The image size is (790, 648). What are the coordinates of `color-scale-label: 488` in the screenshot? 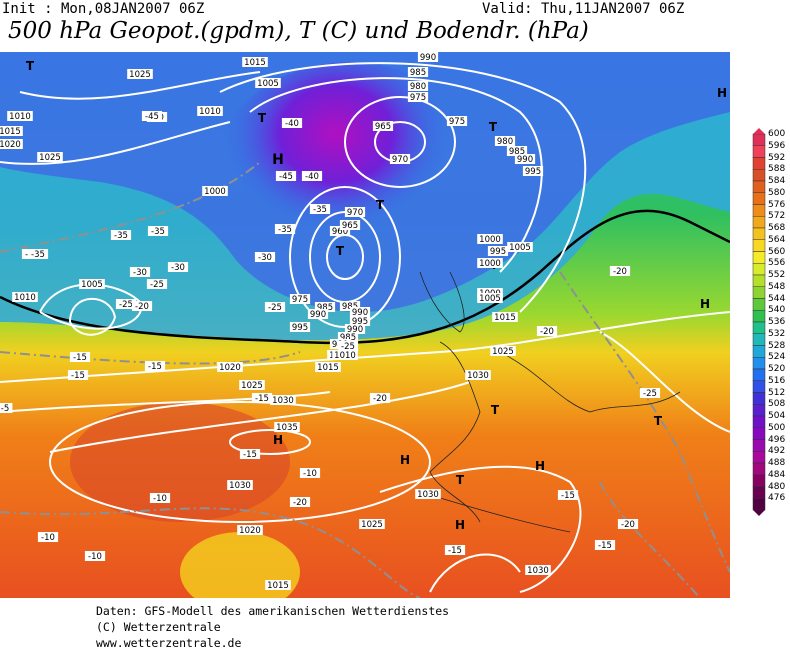 It's located at (777, 463).